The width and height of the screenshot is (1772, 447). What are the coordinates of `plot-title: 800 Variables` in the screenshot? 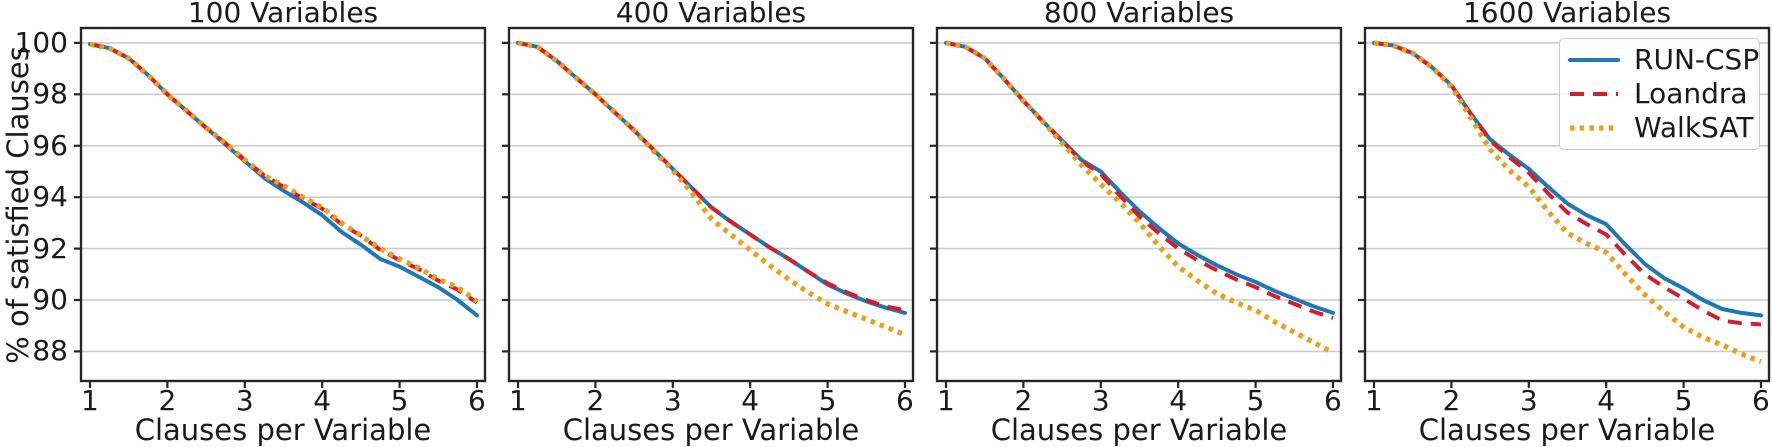 It's located at (1139, 14).